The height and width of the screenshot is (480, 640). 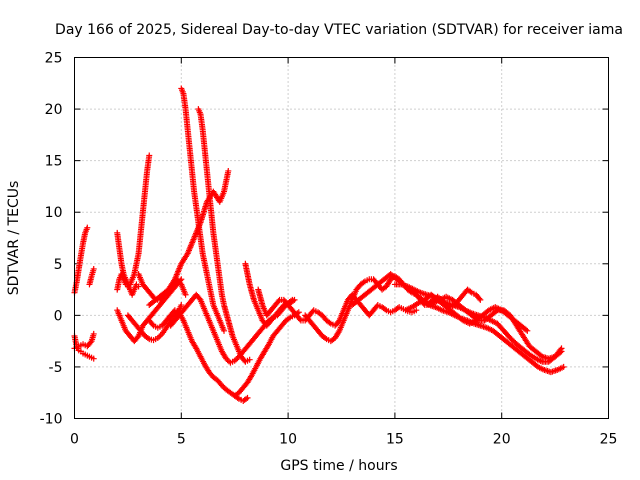 What do you see at coordinates (84, 341) in the screenshot?
I see `series-s3` at bounding box center [84, 341].